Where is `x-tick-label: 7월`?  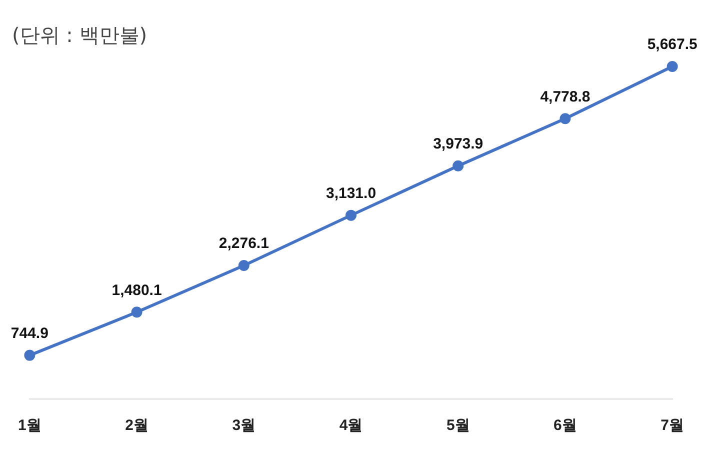
x-tick-label: 7월 is located at coordinates (672, 425).